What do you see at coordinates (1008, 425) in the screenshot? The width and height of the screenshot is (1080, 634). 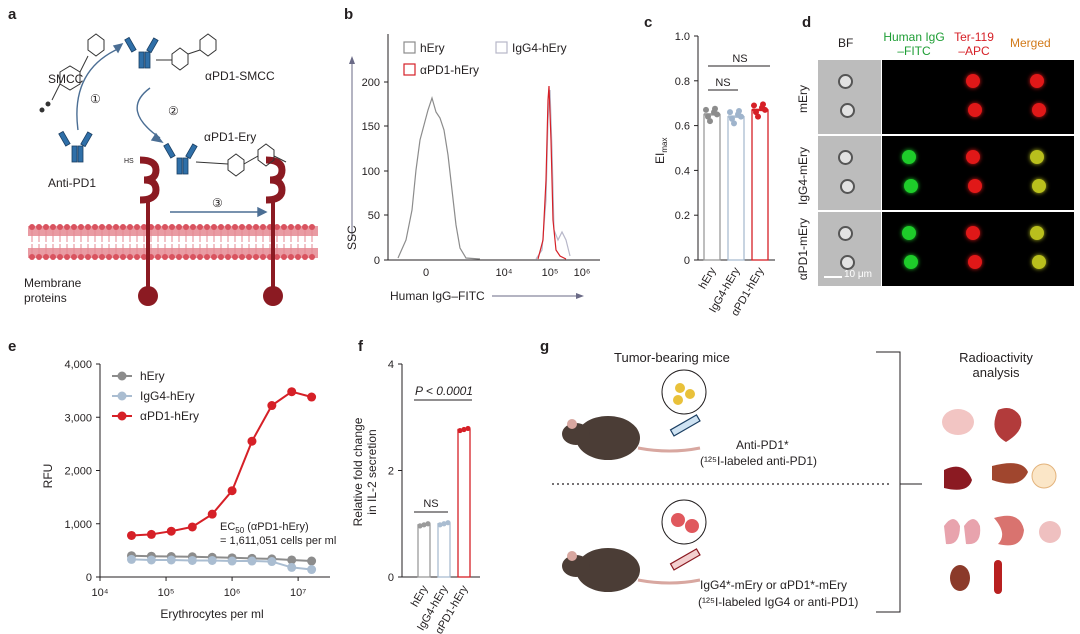 I see `heart-icon` at bounding box center [1008, 425].